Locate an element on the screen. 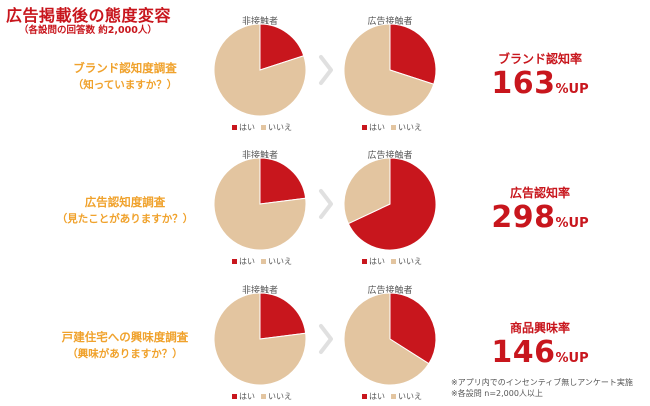 This screenshot has width=650, height=406. question-line2: （知っていますか？） is located at coordinates (125, 85).